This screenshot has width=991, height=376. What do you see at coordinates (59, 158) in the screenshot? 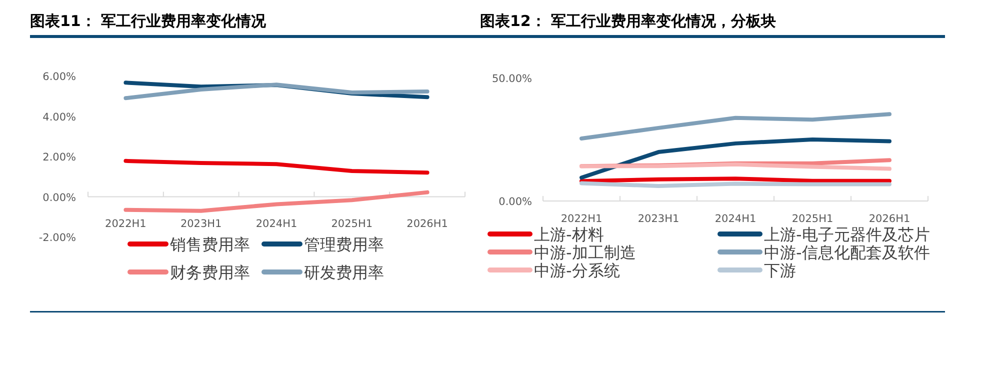
I see `y-tick-label: 2.00%` at bounding box center [59, 158].